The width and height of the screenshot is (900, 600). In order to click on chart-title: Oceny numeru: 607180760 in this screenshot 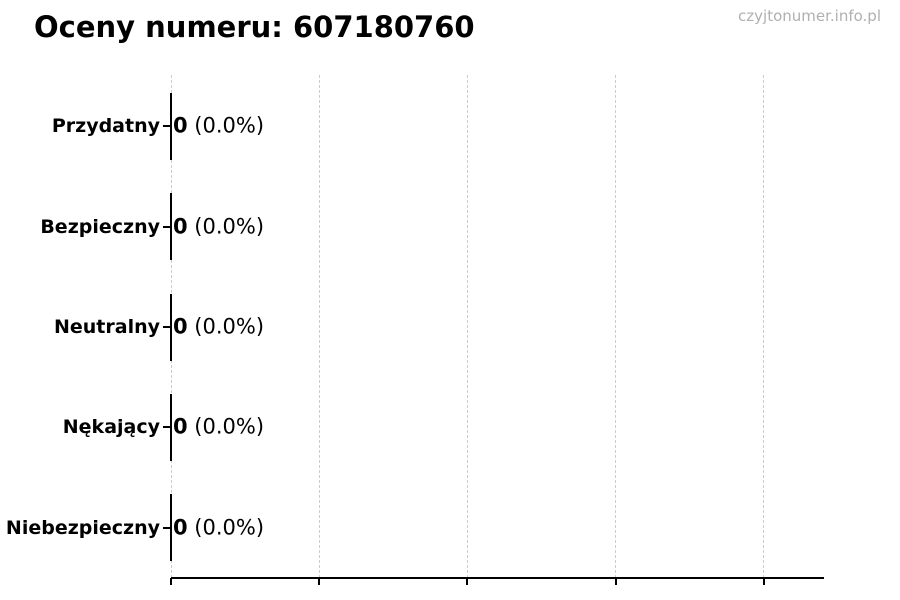, I will do `click(254, 27)`.